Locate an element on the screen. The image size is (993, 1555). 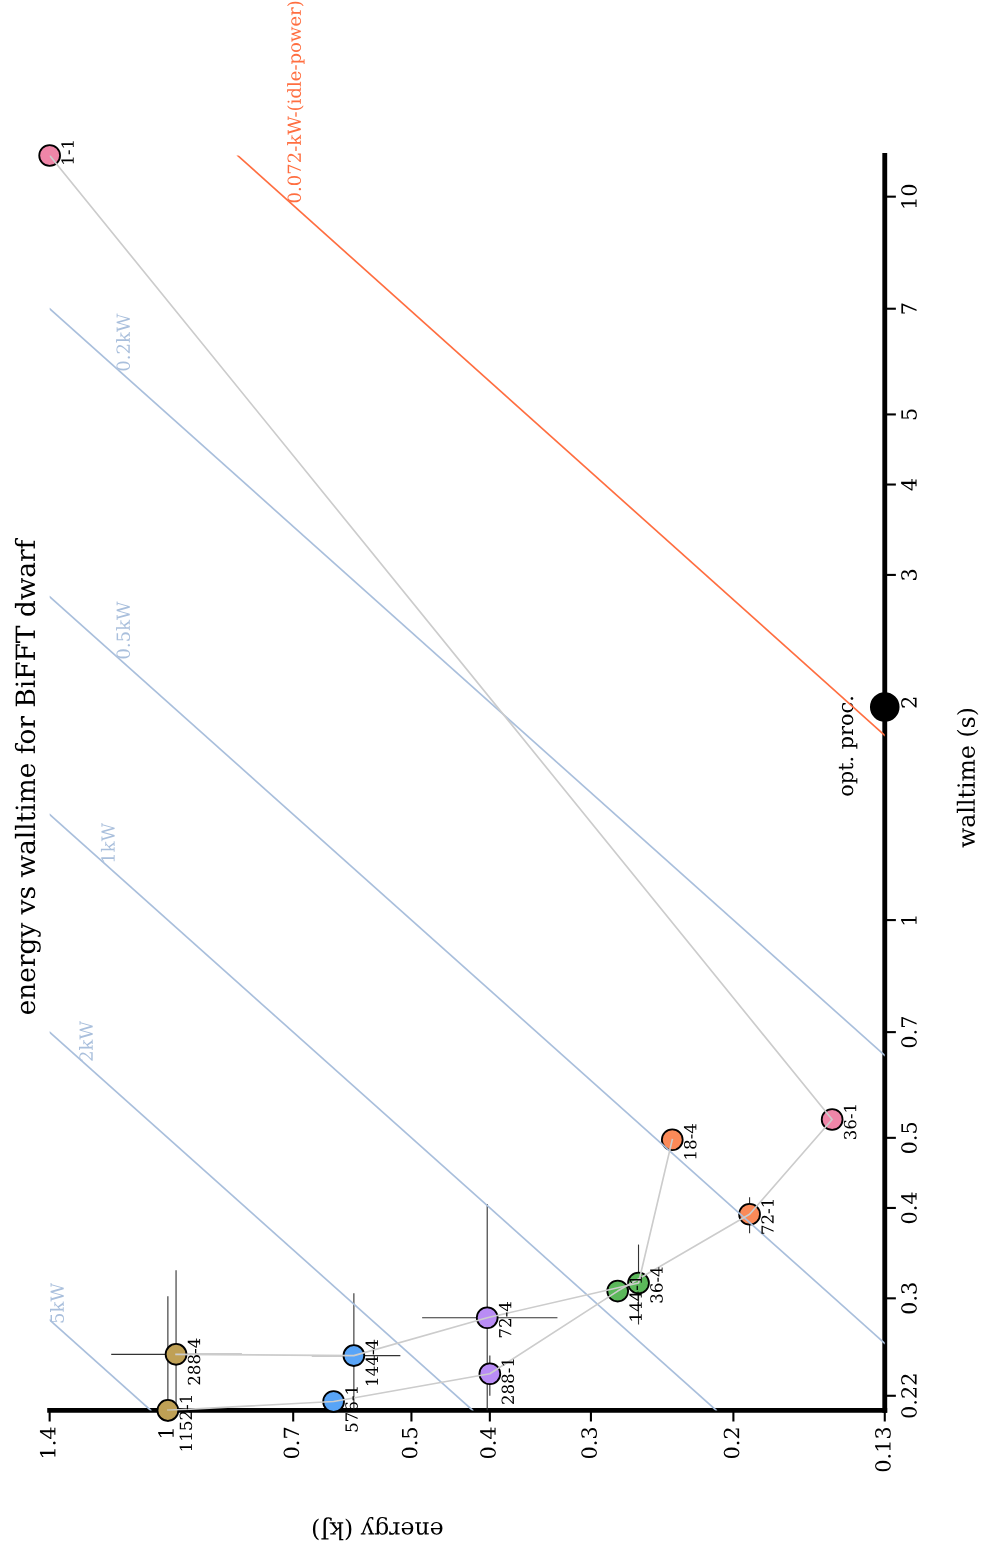
y-tick-label: 7 is located at coordinates (909, 308).